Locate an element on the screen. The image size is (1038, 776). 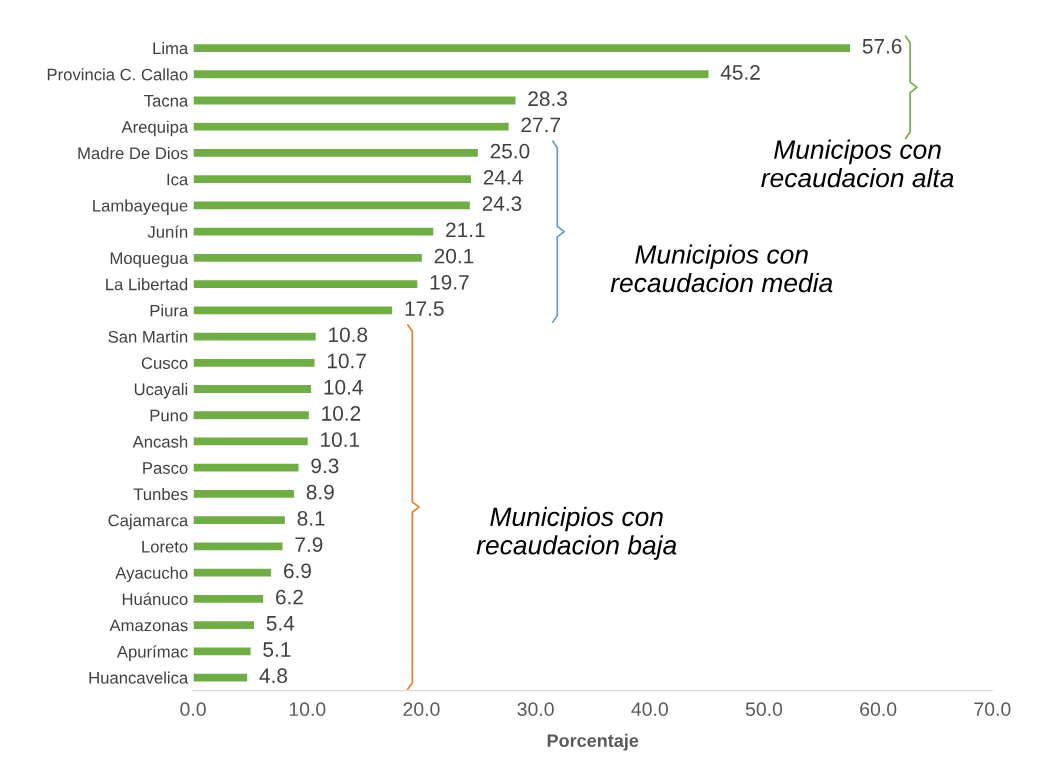
y-tick-label: Moquegua is located at coordinates (149, 260).